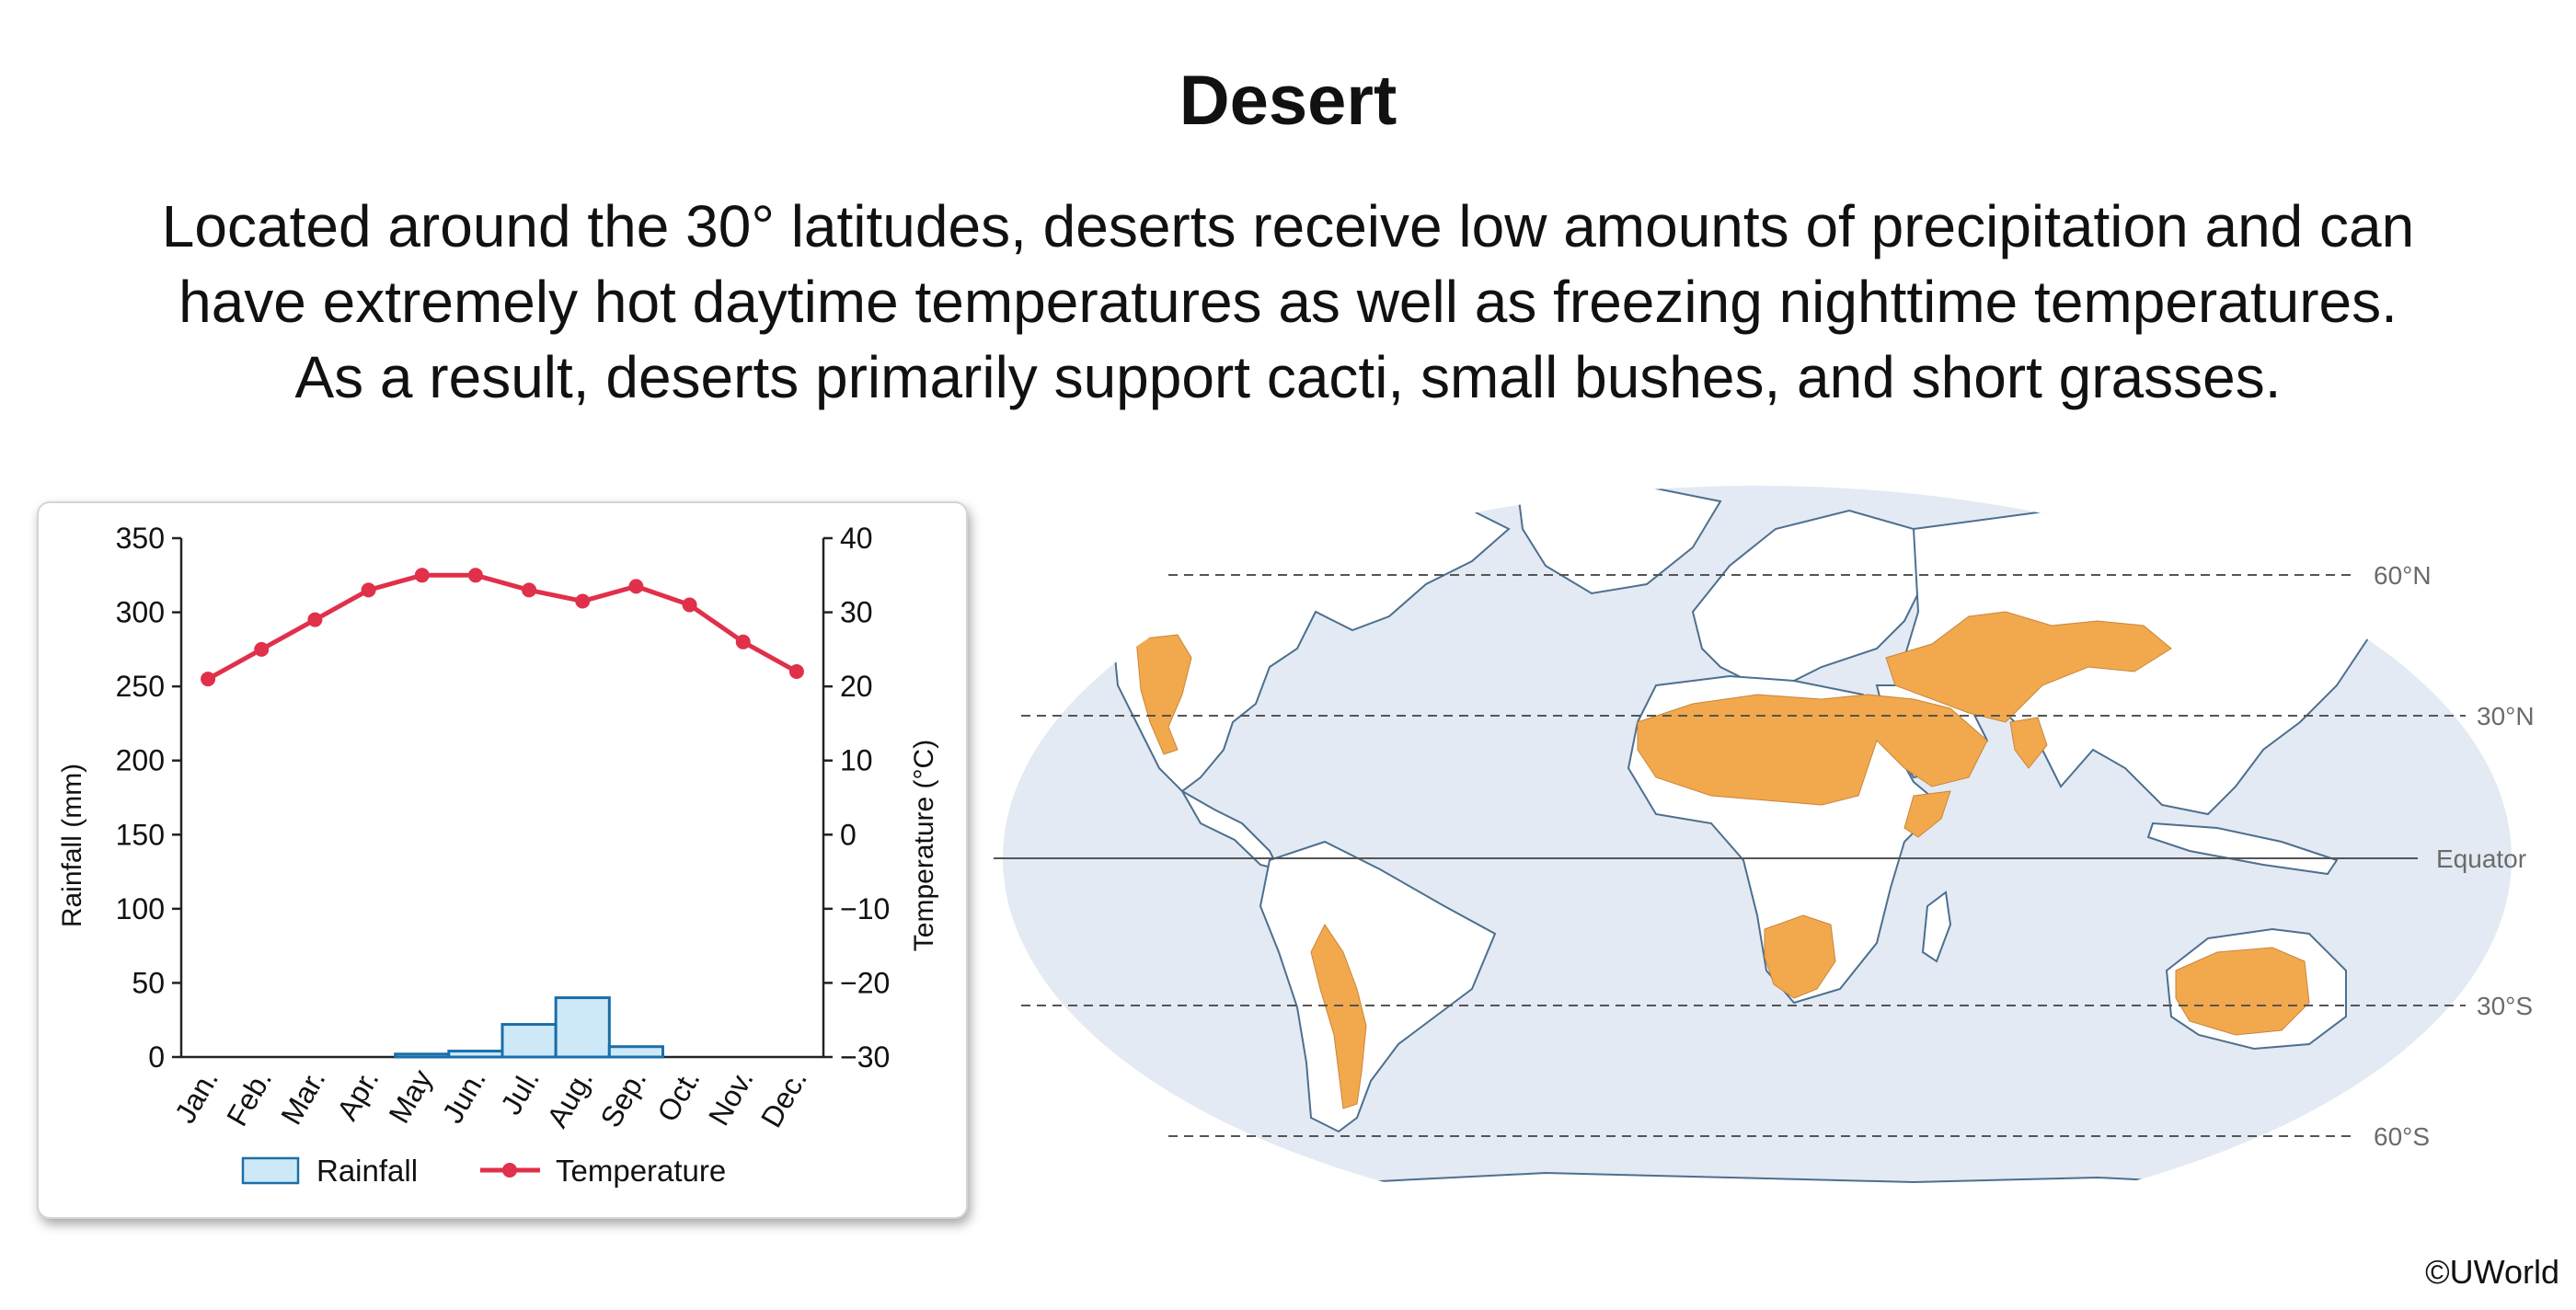 The height and width of the screenshot is (1310, 2576). Describe the element at coordinates (856, 760) in the screenshot. I see `y2-tick-label: 10` at that location.